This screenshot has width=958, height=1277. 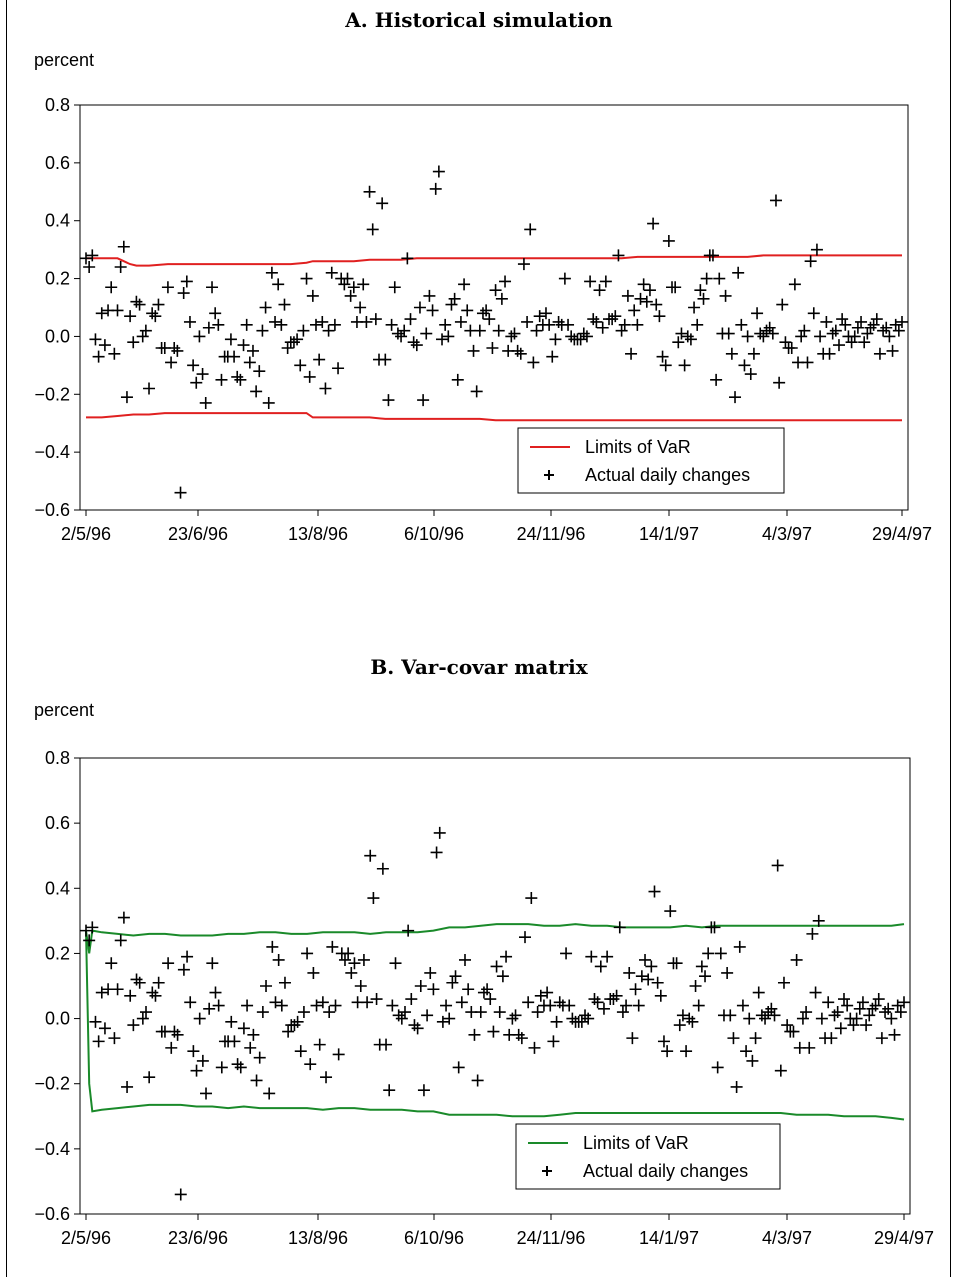 I want to click on x-tick-label: 6/10/96, so click(x=434, y=1238).